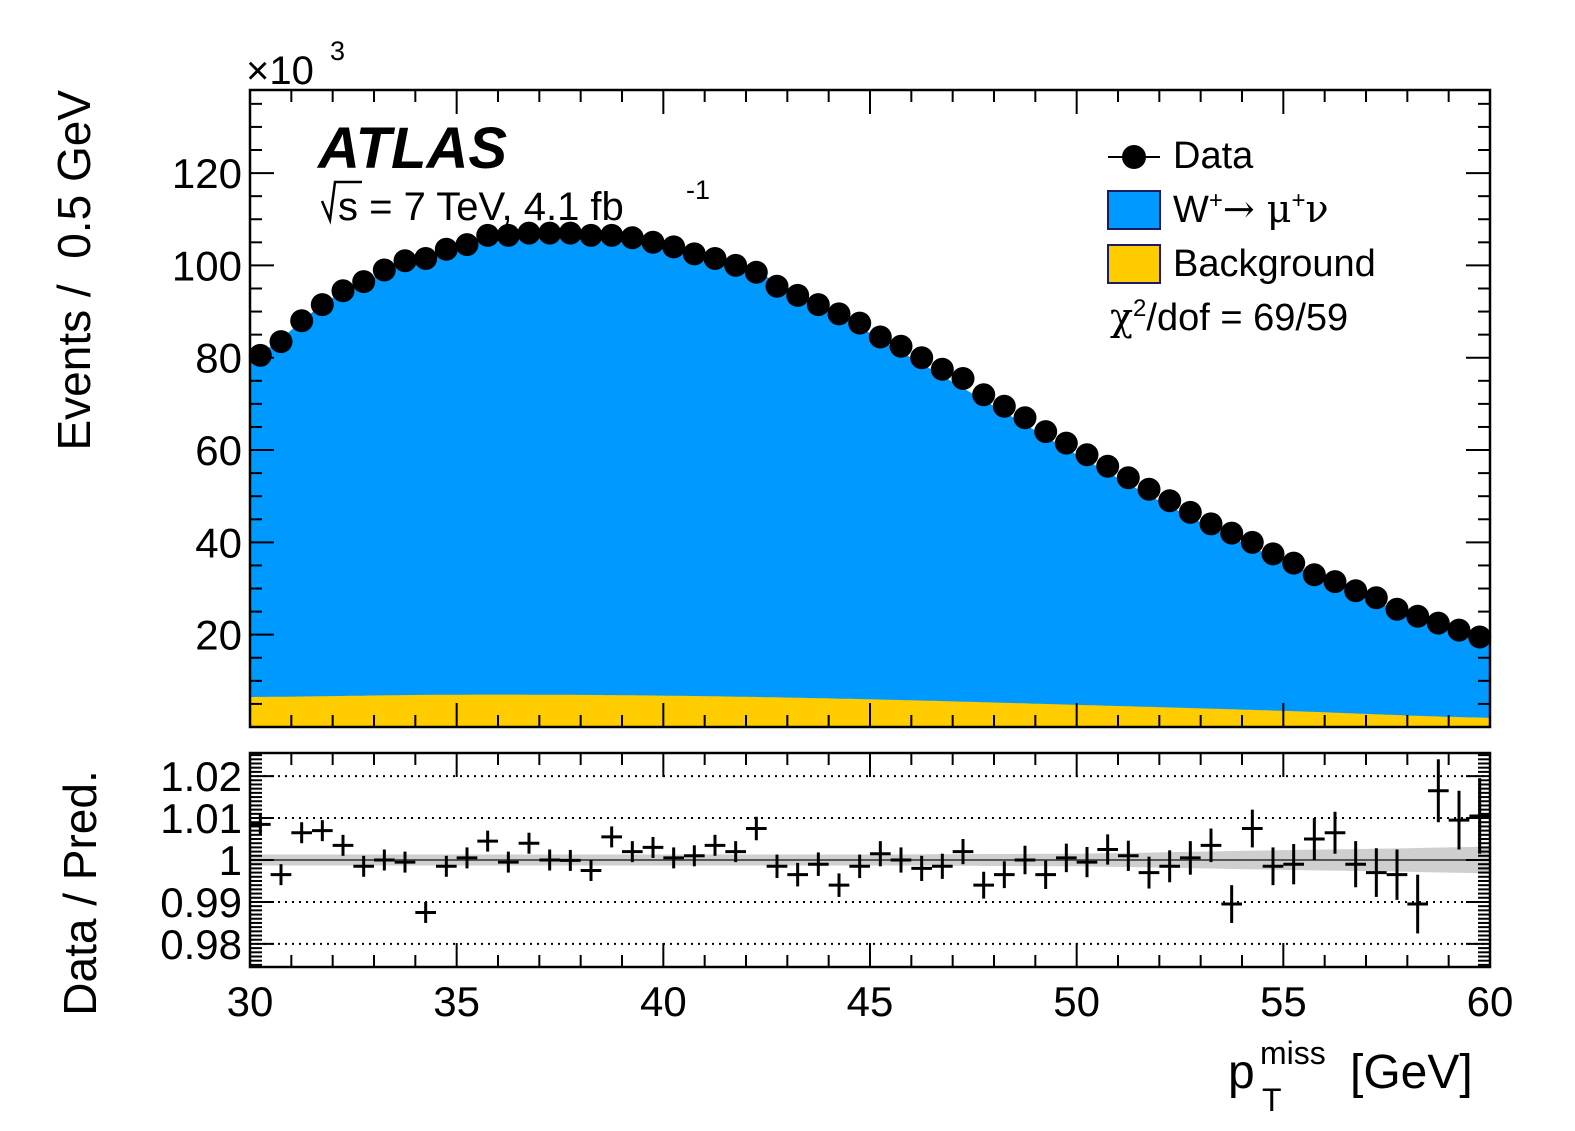 The image size is (1575, 1131). What do you see at coordinates (201, 944) in the screenshot?
I see `ratio-y-tick-label: 0.98` at bounding box center [201, 944].